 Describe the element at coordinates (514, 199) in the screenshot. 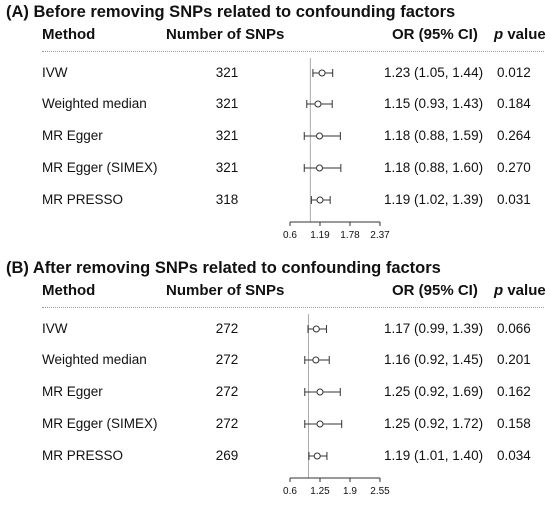

I see `row-p-value: 0.031` at that location.